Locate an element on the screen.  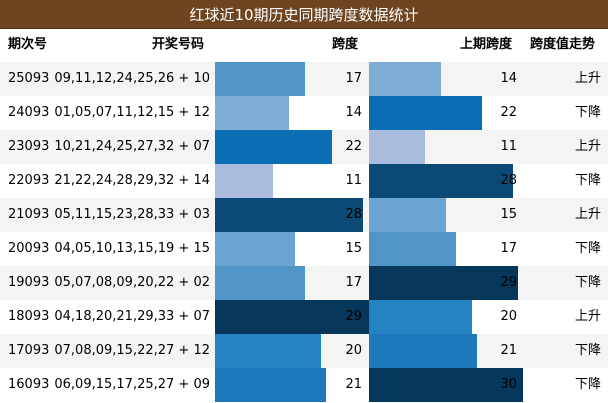
table-row: 19093 05,07,08,09,20,22 + 02 17 29 下降 is located at coordinates (304, 283).